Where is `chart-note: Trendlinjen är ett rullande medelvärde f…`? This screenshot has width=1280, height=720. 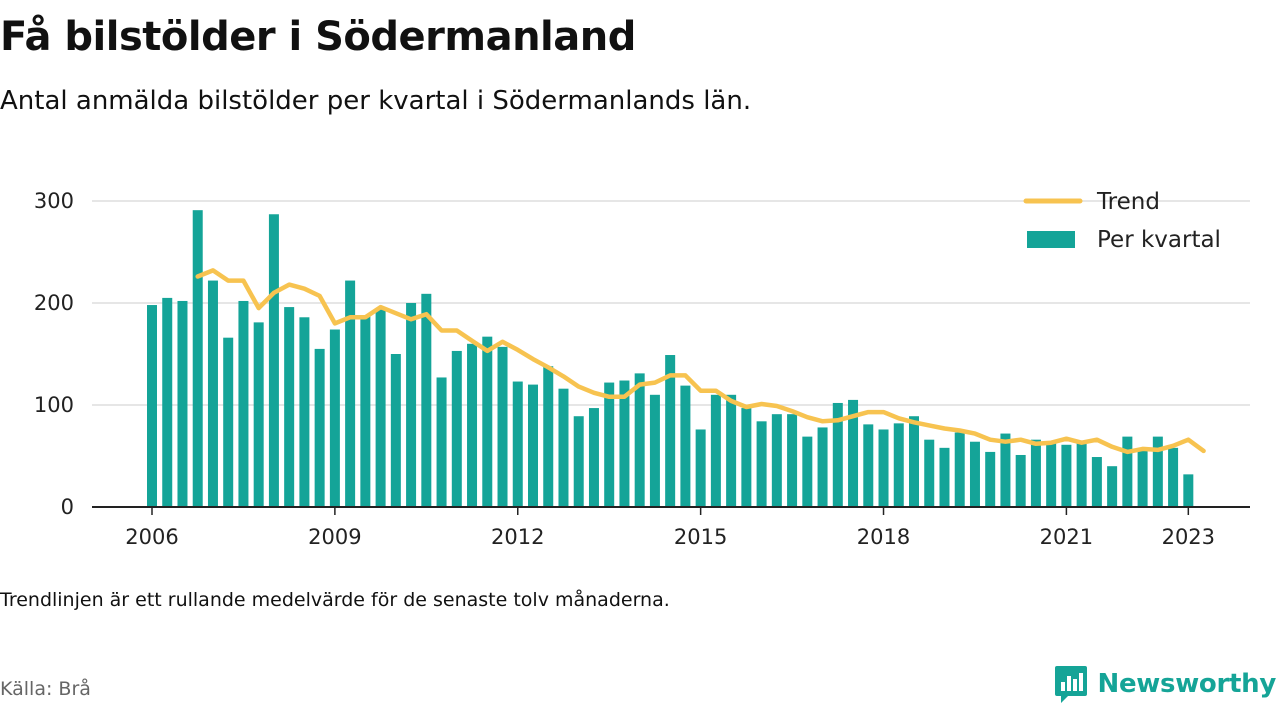
chart-note: Trendlinjen är ett rullande medelvärde f… is located at coordinates (335, 600).